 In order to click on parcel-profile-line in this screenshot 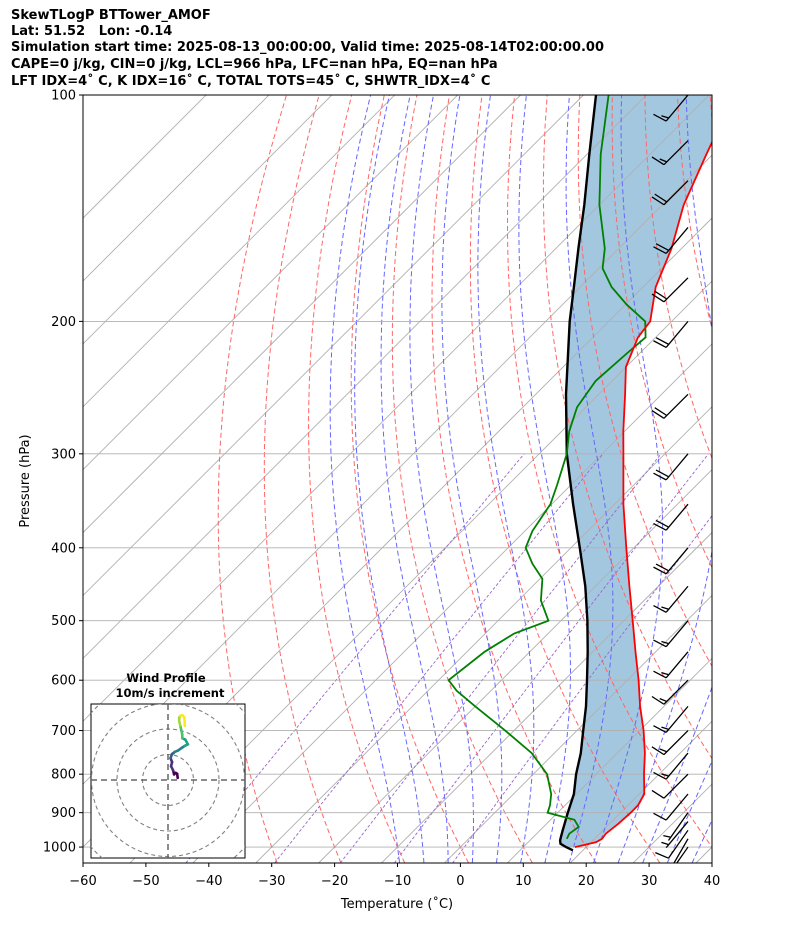, I will do `click(578, 473)`.